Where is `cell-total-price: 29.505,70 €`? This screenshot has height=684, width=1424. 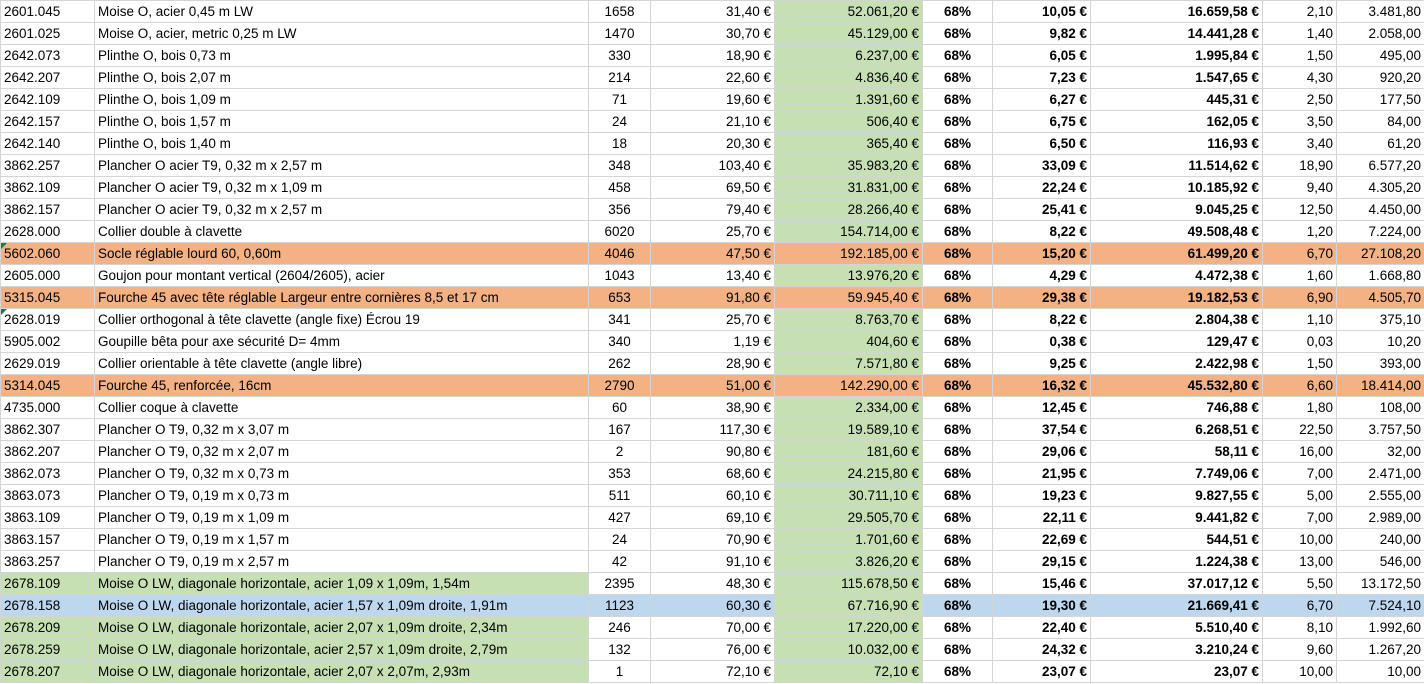 cell-total-price: 29.505,70 € is located at coordinates (848, 517).